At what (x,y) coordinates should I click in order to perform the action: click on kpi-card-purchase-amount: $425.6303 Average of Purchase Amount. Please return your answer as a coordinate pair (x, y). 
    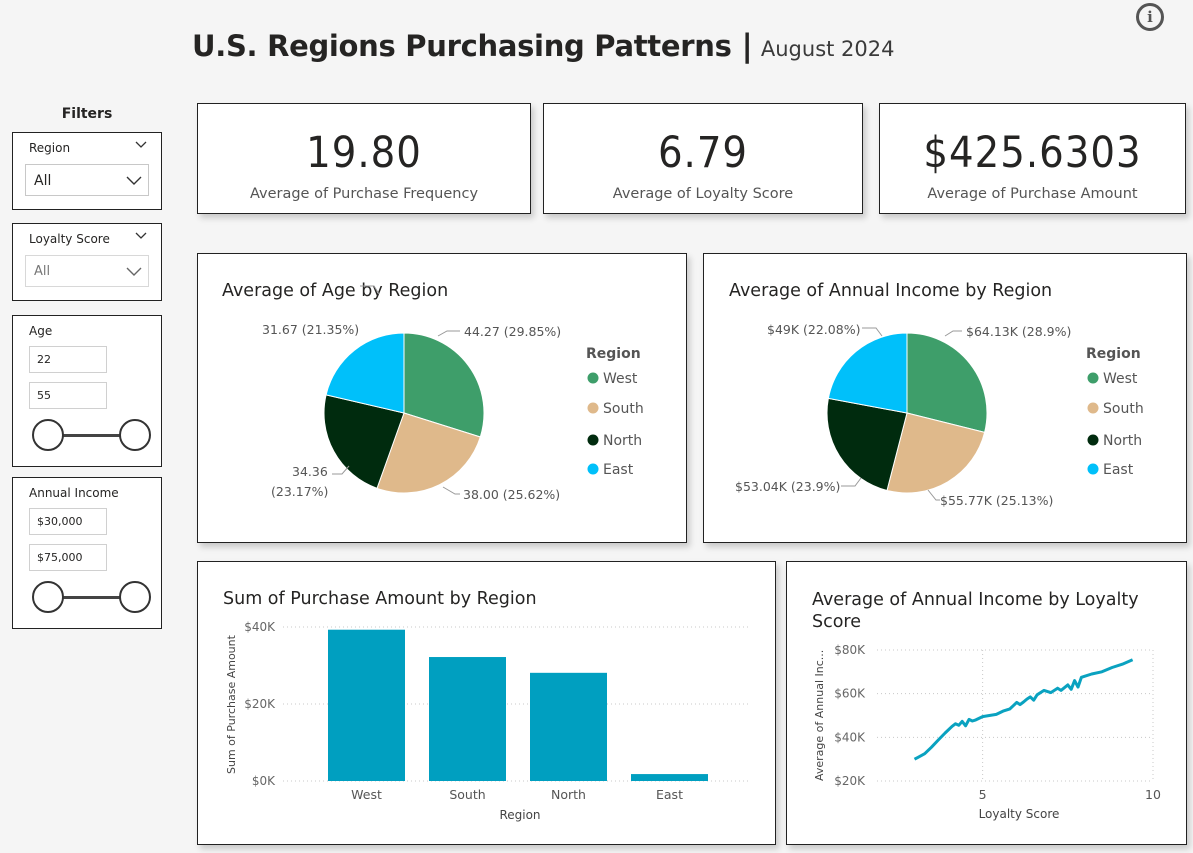
    Looking at the image, I should click on (1032, 158).